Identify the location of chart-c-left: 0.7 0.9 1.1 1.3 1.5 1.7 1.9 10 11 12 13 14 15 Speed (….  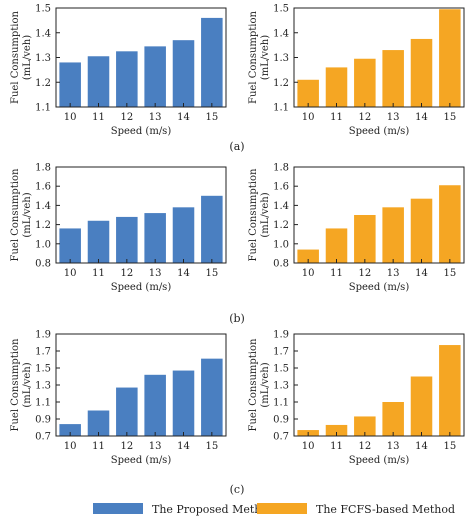
(118, 398).